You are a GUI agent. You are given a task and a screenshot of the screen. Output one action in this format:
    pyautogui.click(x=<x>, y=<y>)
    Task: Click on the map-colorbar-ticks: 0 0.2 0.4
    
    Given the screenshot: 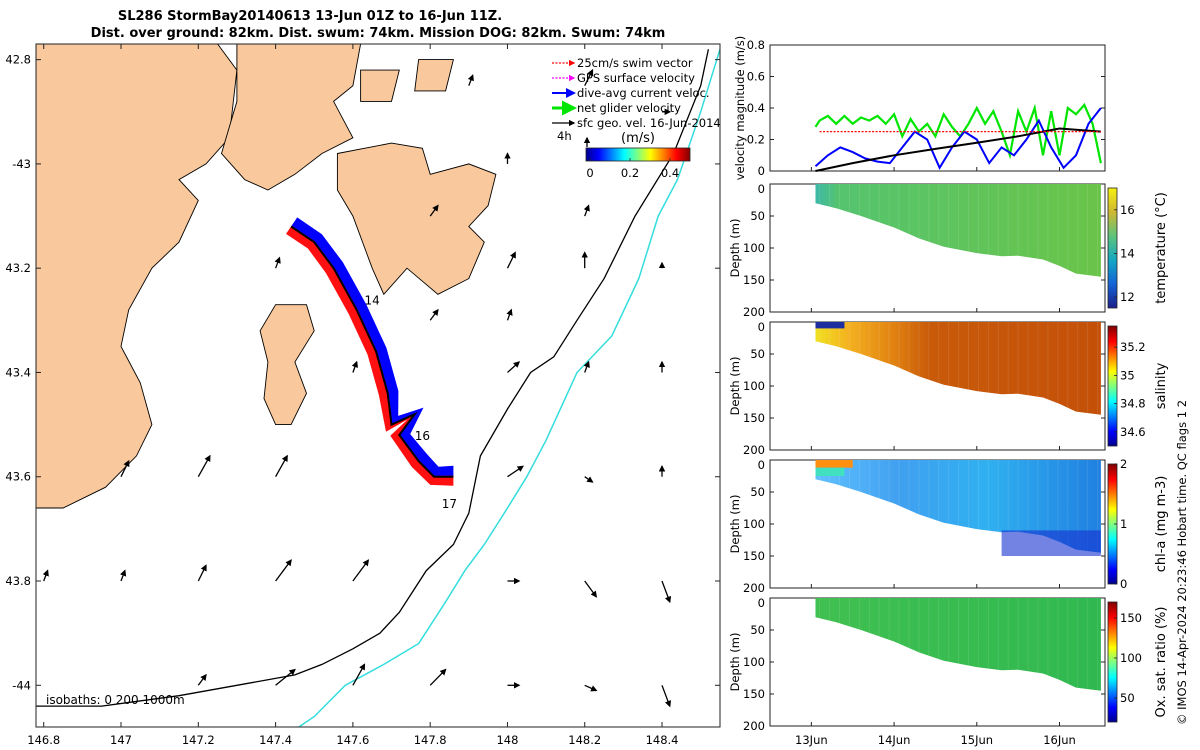 What is the action you would take?
    pyautogui.click(x=632, y=169)
    